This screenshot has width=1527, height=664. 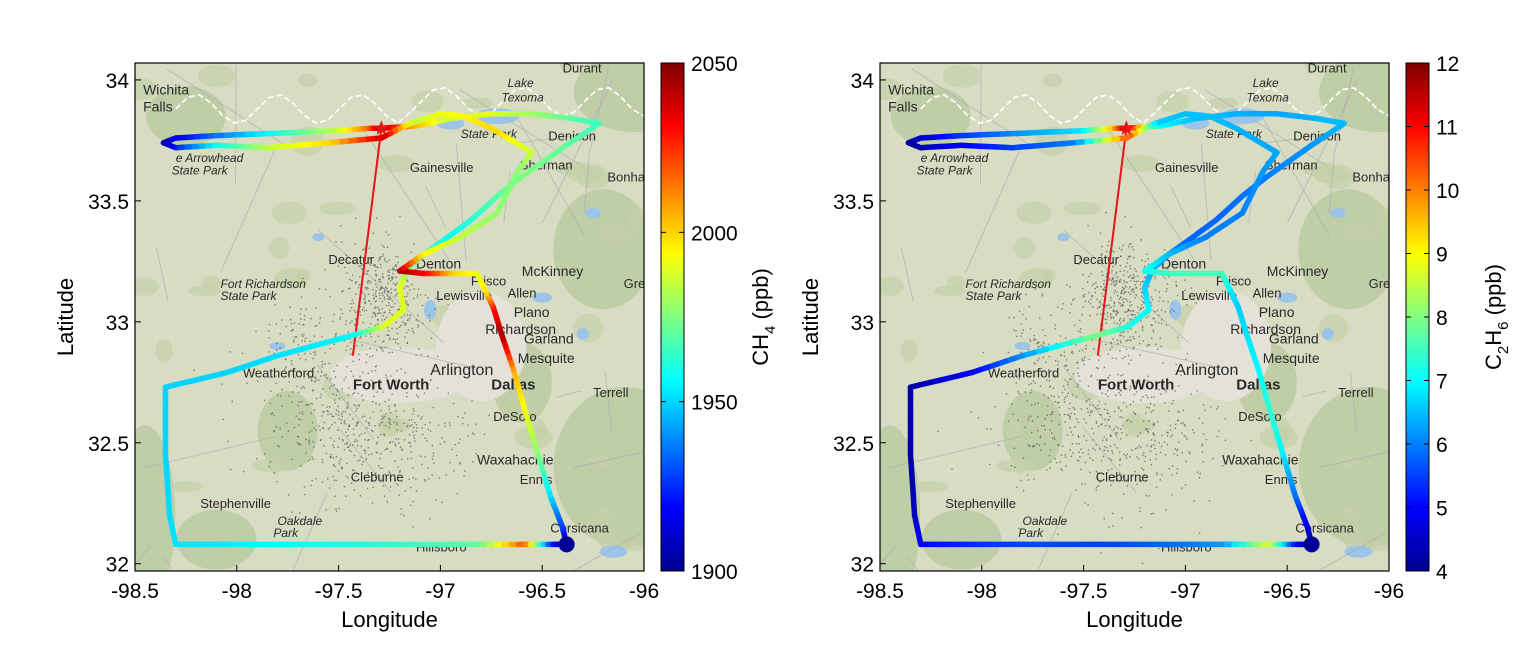 What do you see at coordinates (440, 591) in the screenshot?
I see `x-tick-label: -97` at bounding box center [440, 591].